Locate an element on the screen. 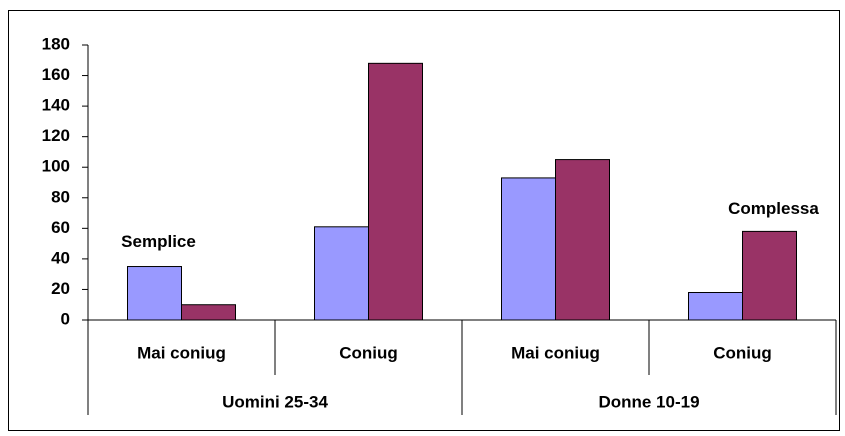 Image resolution: width=845 pixels, height=436 pixels. y-tick-label: 120 is located at coordinates (56, 135).